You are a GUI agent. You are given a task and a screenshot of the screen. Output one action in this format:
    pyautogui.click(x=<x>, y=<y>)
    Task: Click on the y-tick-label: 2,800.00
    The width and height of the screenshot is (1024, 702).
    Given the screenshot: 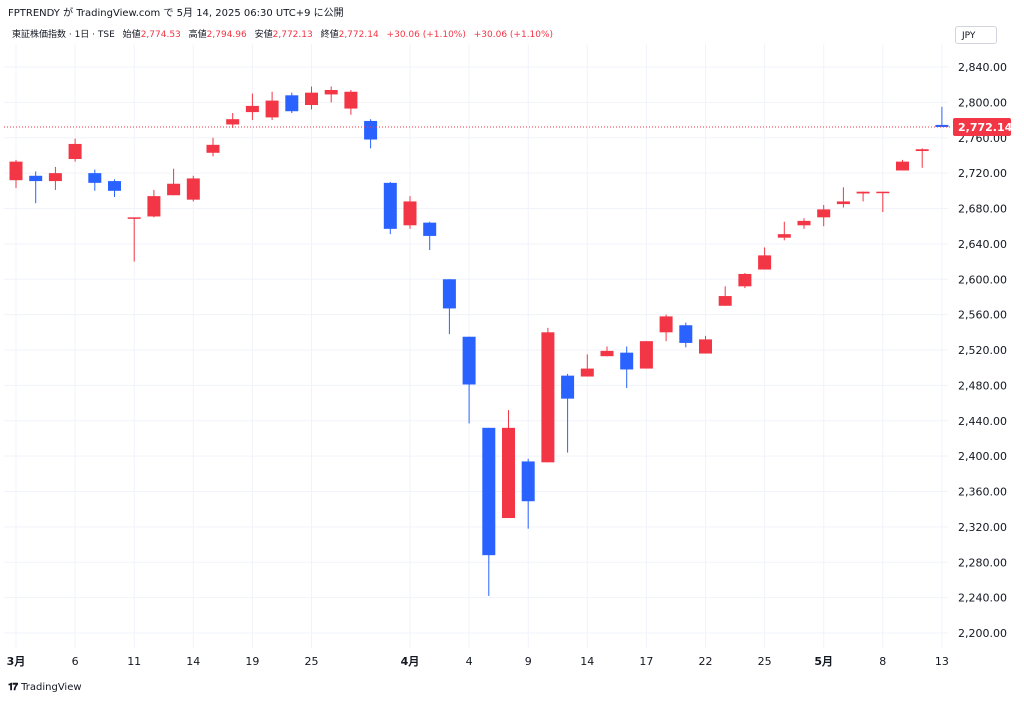 What is the action you would take?
    pyautogui.click(x=982, y=102)
    